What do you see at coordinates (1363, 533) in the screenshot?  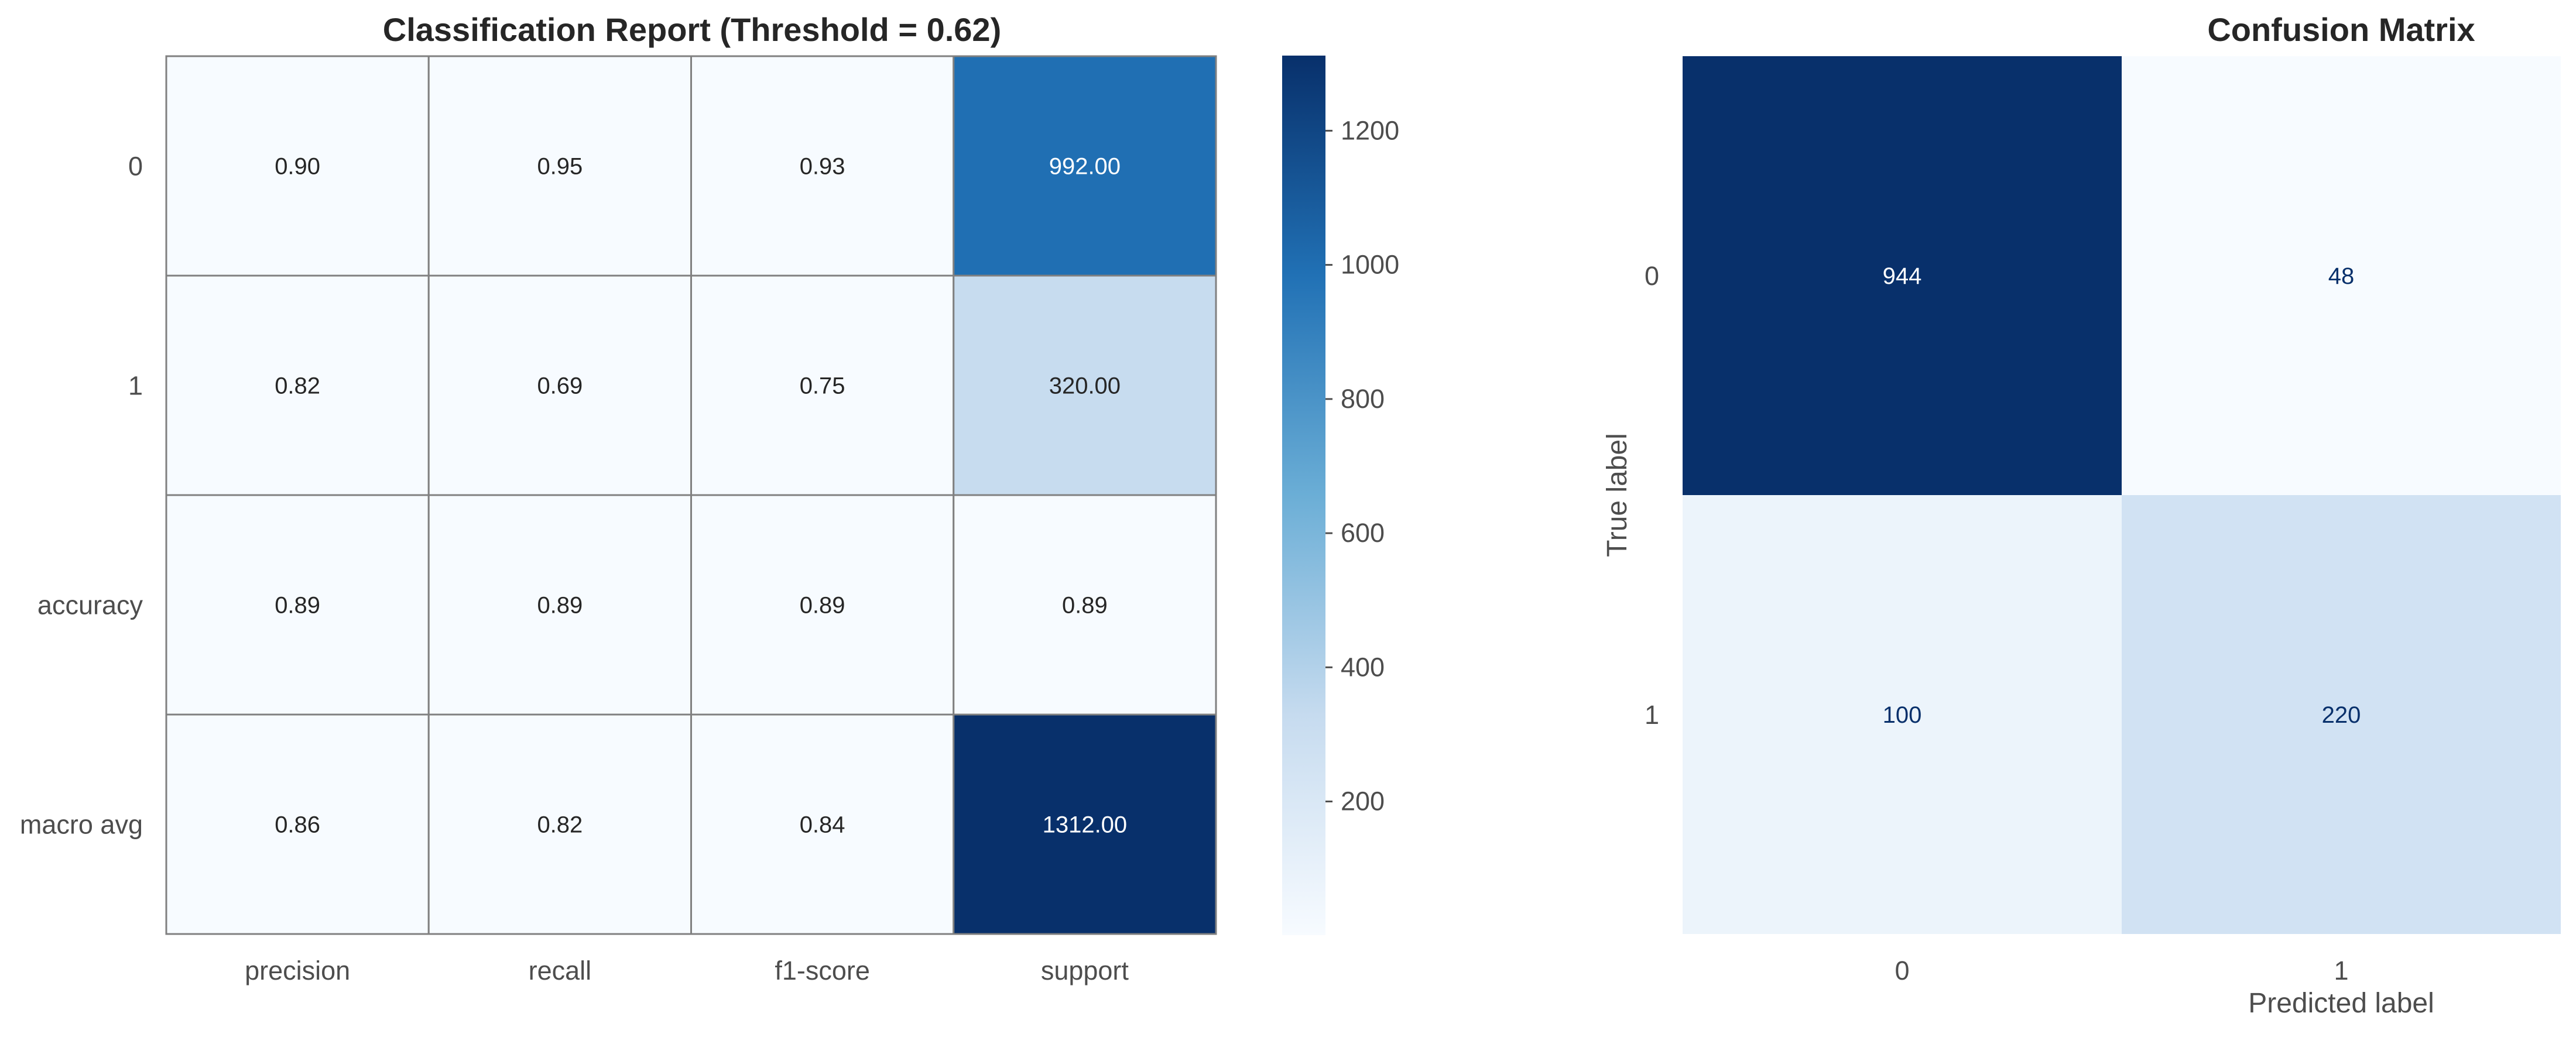 I see `colorbar-tick-label: 600` at bounding box center [1363, 533].